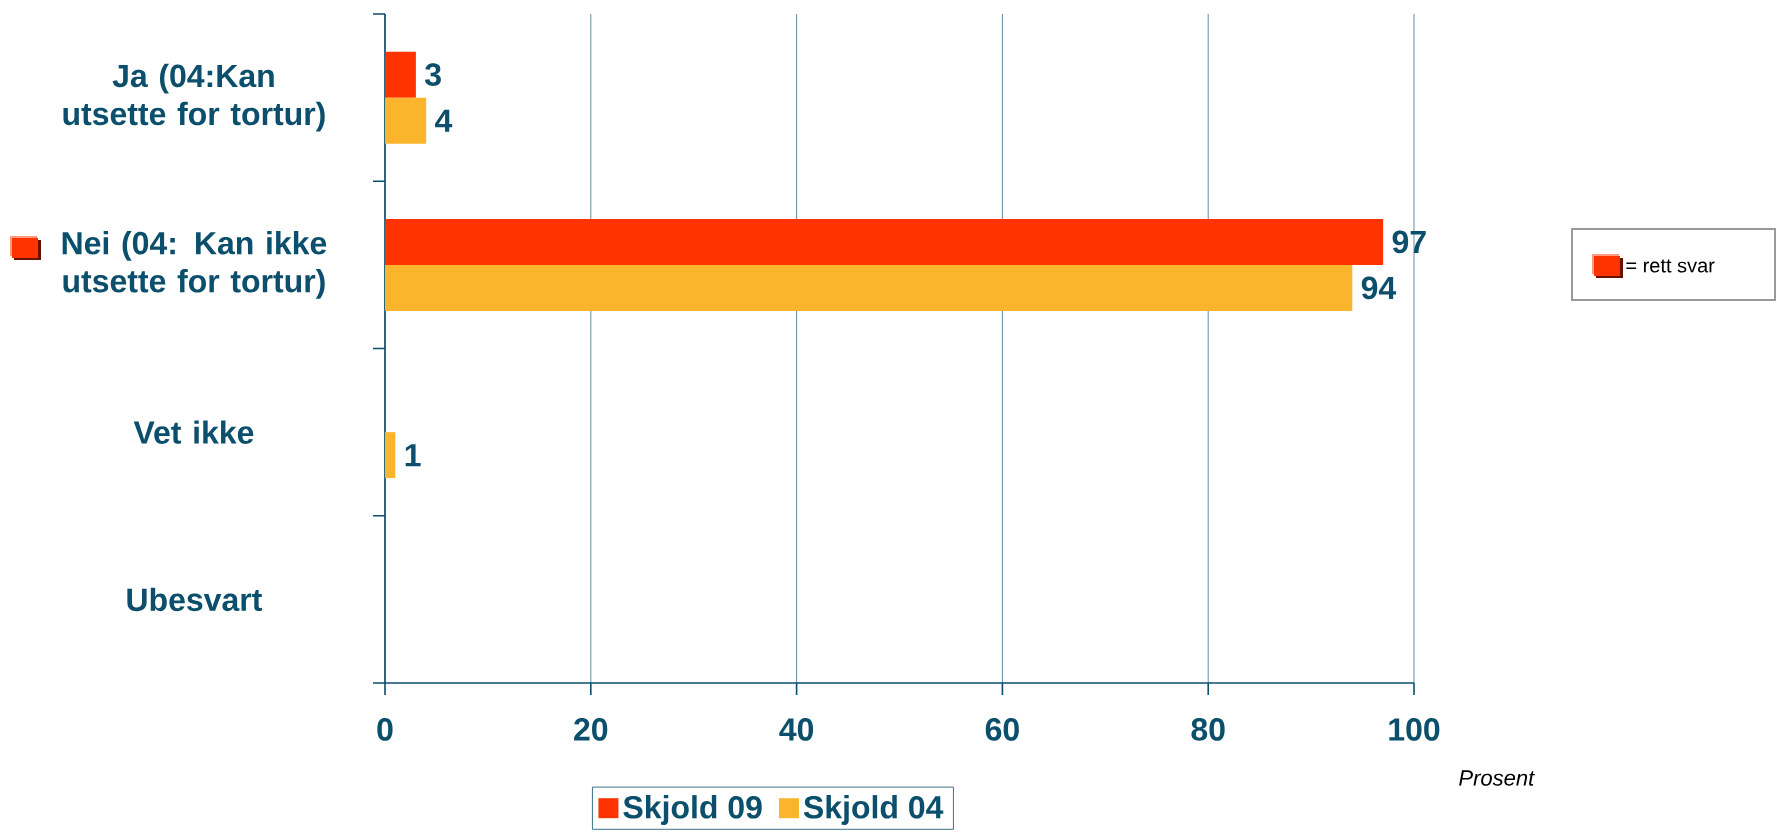 The width and height of the screenshot is (1777, 832). What do you see at coordinates (873, 810) in the screenshot?
I see `legend-label: Skjold 04` at bounding box center [873, 810].